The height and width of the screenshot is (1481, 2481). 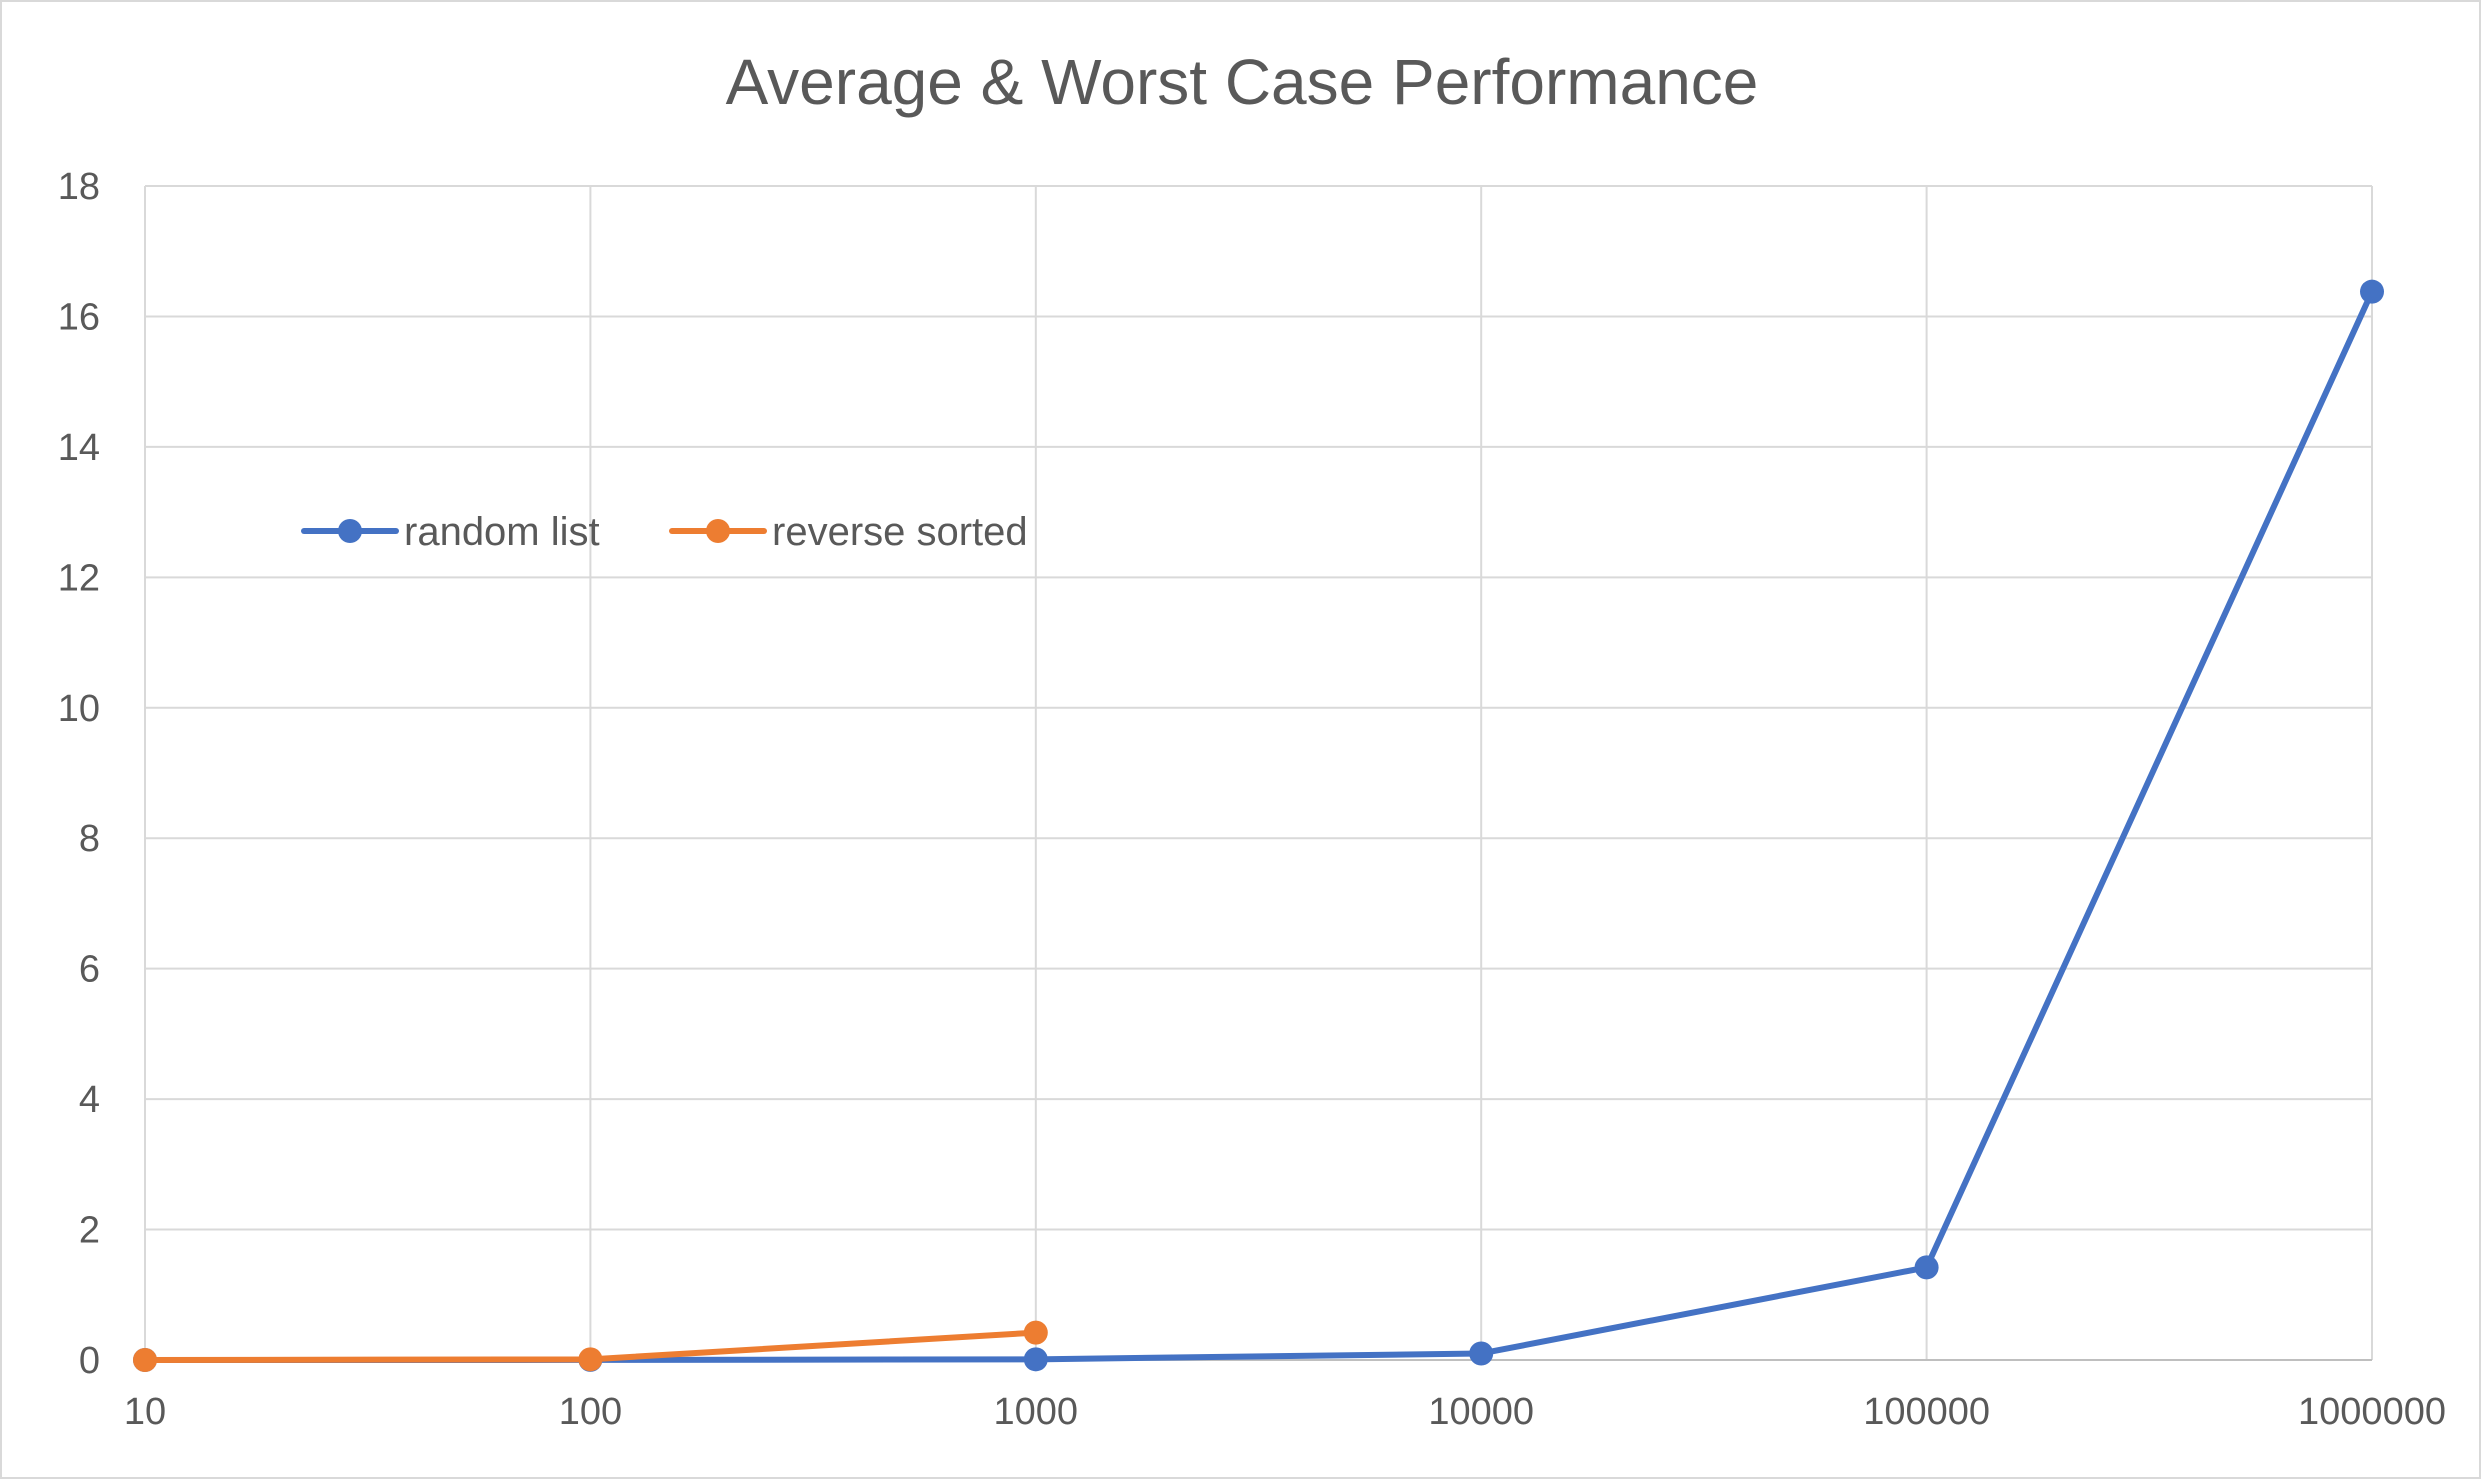 I want to click on chart-title: Average & Worst Case Performance, so click(x=1242, y=82).